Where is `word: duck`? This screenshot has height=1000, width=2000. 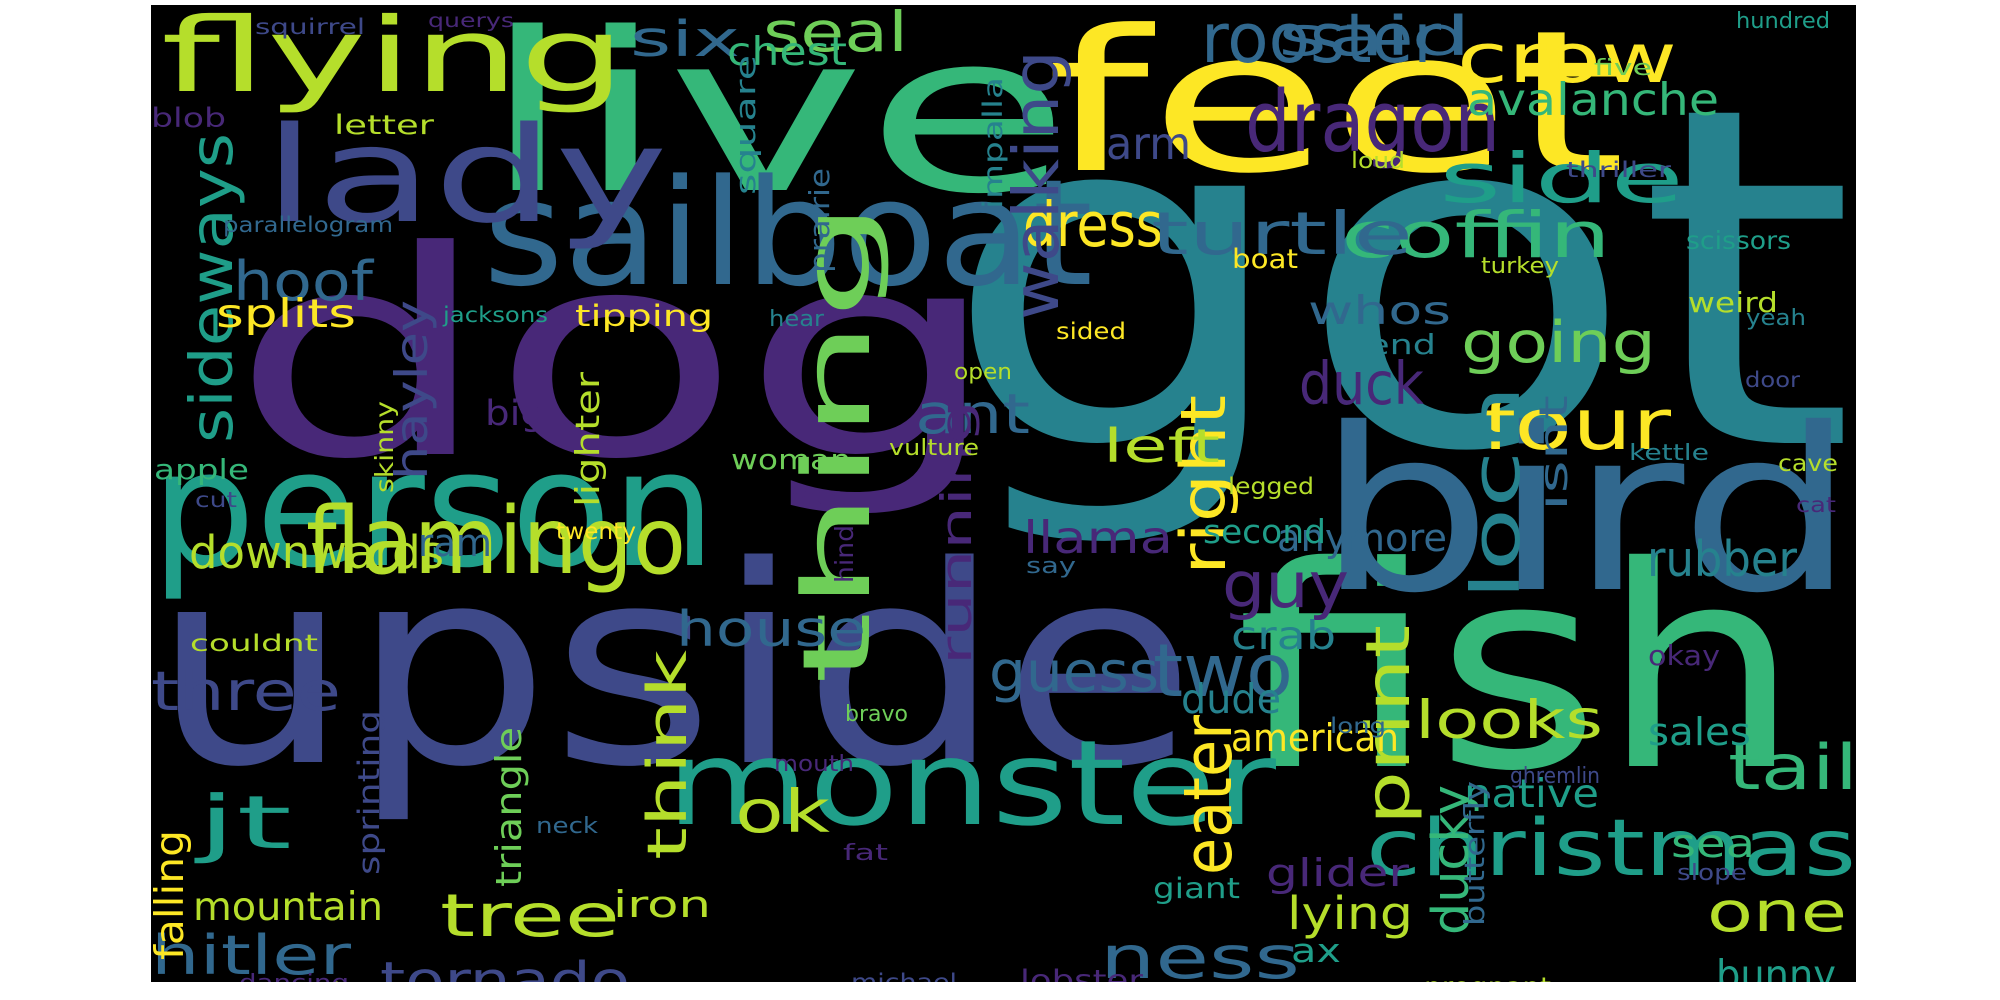 word: duck is located at coordinates (1361, 383).